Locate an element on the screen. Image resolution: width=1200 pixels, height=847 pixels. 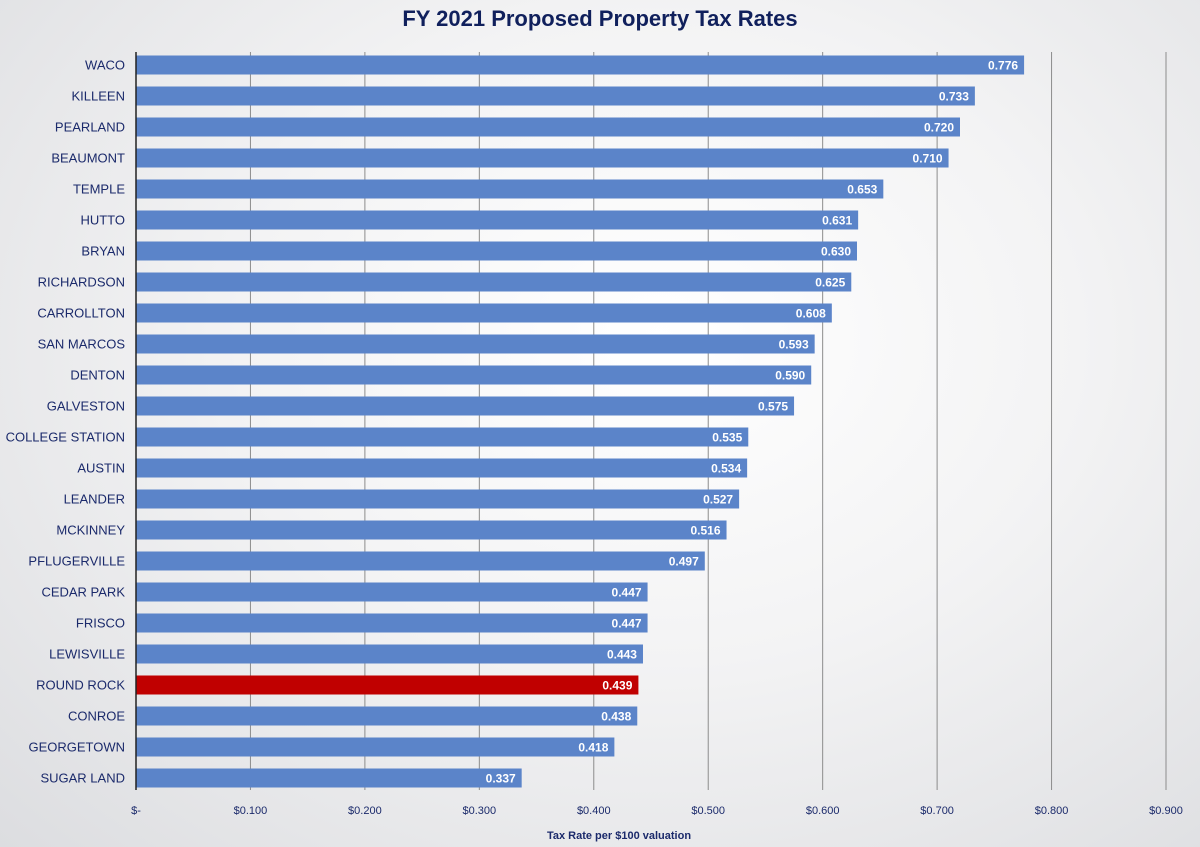
category-label: CONROE is located at coordinates (96, 716).